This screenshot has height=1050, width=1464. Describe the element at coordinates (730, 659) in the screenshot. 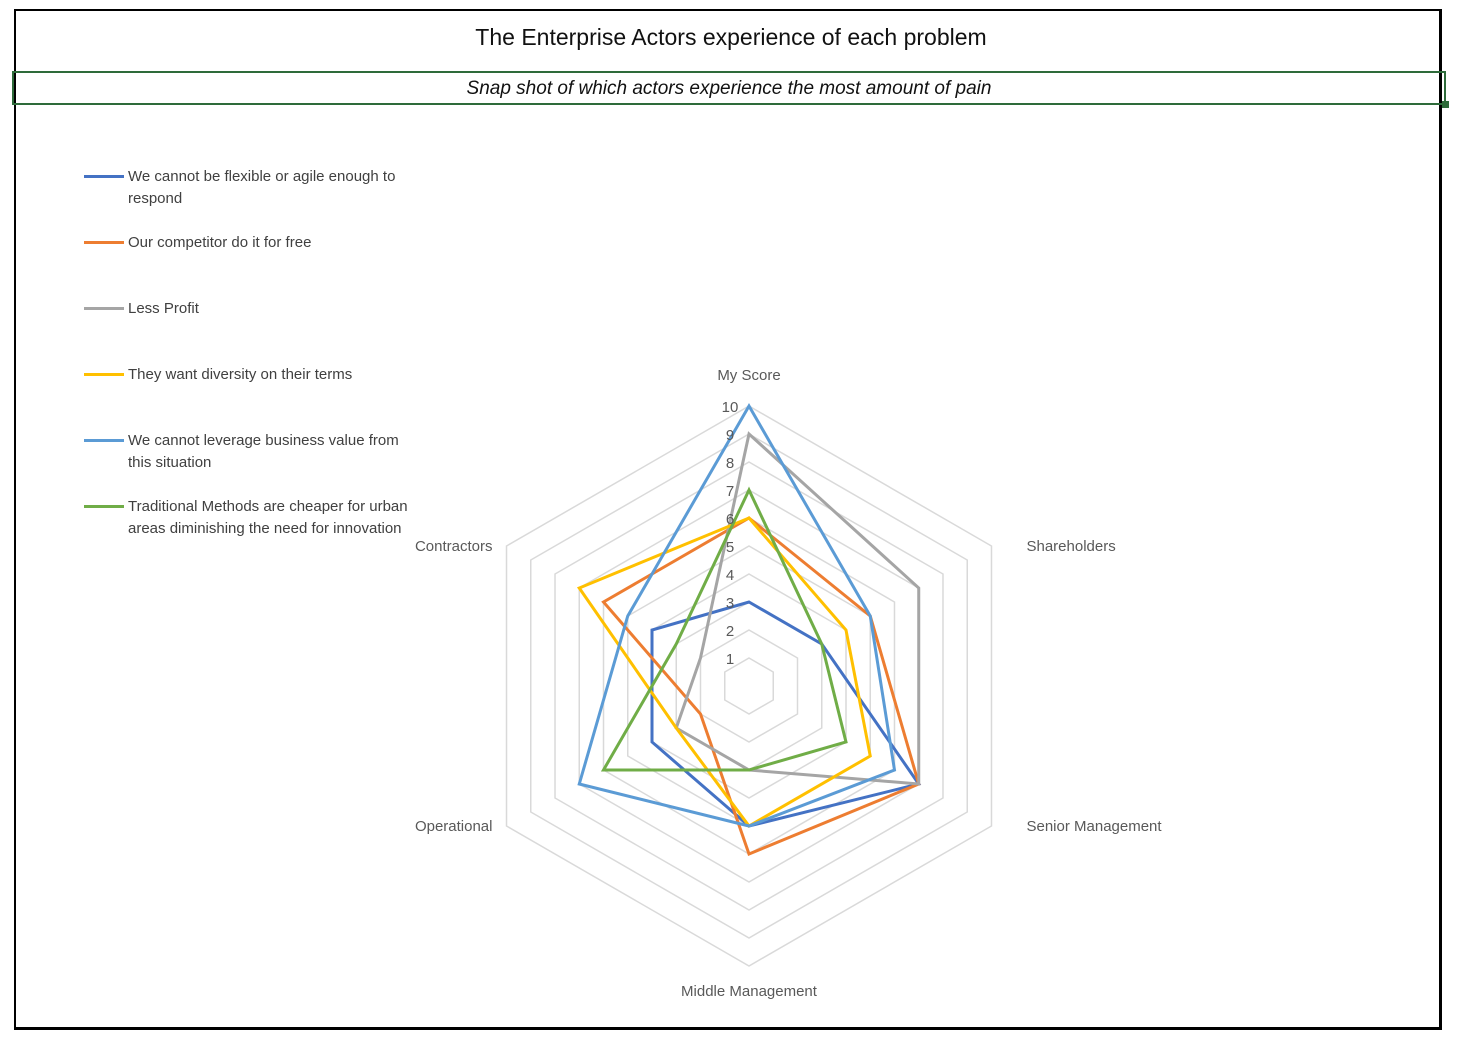

I see `tick-label: 1` at that location.